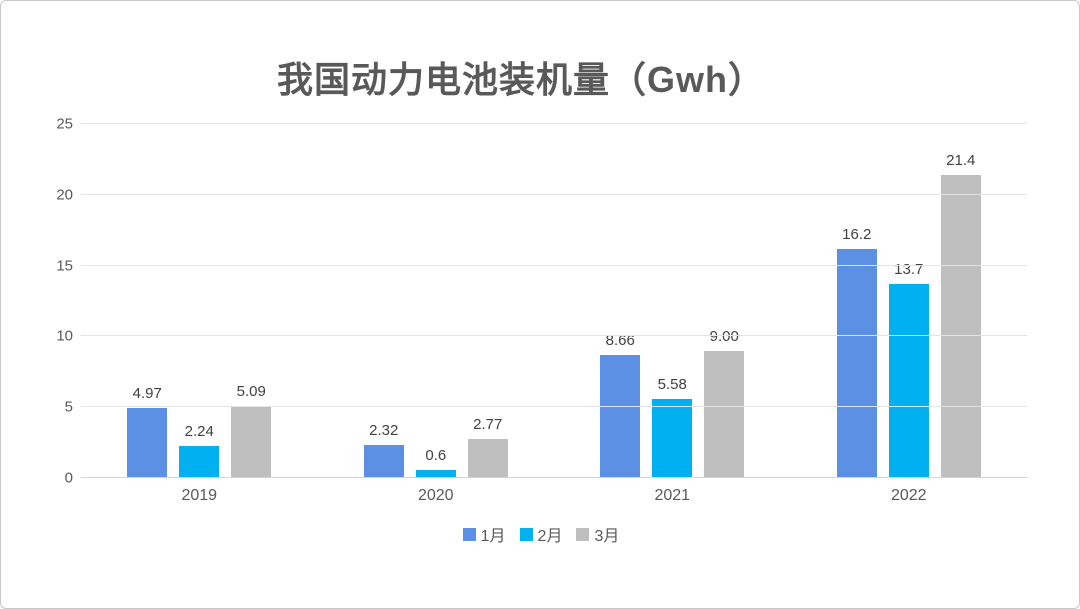  I want to click on bar-2月-2020, so click(435, 473).